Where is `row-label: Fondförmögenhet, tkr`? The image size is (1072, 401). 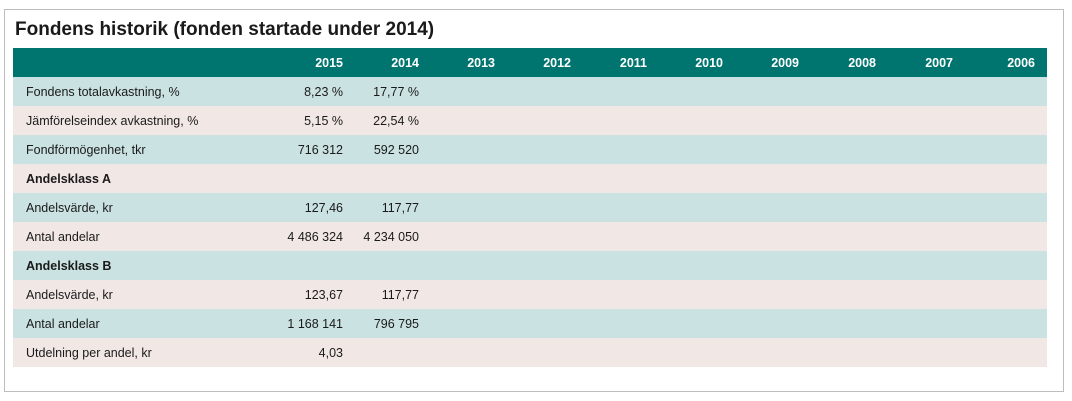
row-label: Fondförmögenhet, tkr is located at coordinates (146, 149).